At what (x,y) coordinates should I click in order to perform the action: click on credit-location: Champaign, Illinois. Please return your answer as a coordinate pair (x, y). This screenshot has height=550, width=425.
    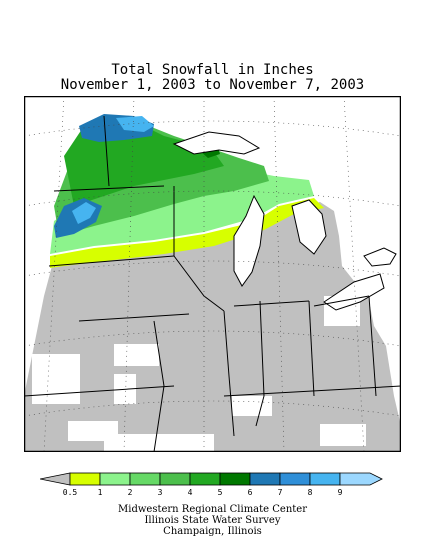
    Looking at the image, I should click on (212, 531).